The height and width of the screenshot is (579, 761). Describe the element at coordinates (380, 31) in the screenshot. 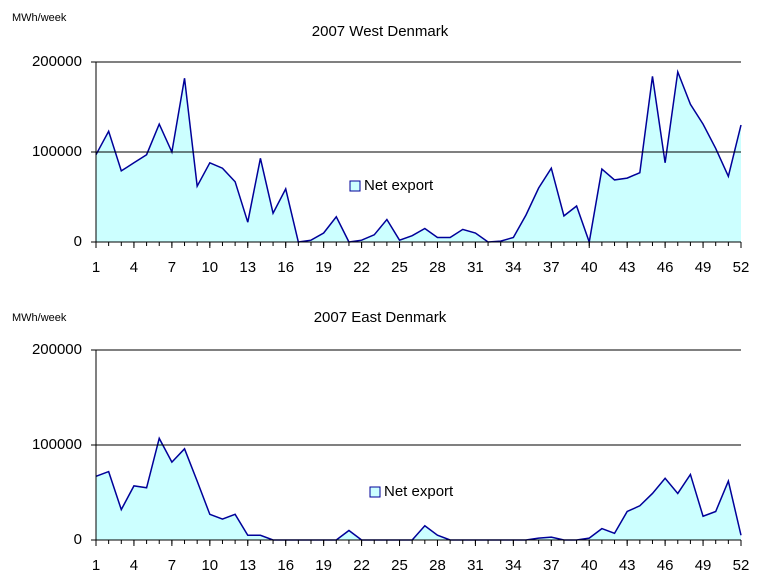

I see `chart-title: 2007 West Denmark` at that location.